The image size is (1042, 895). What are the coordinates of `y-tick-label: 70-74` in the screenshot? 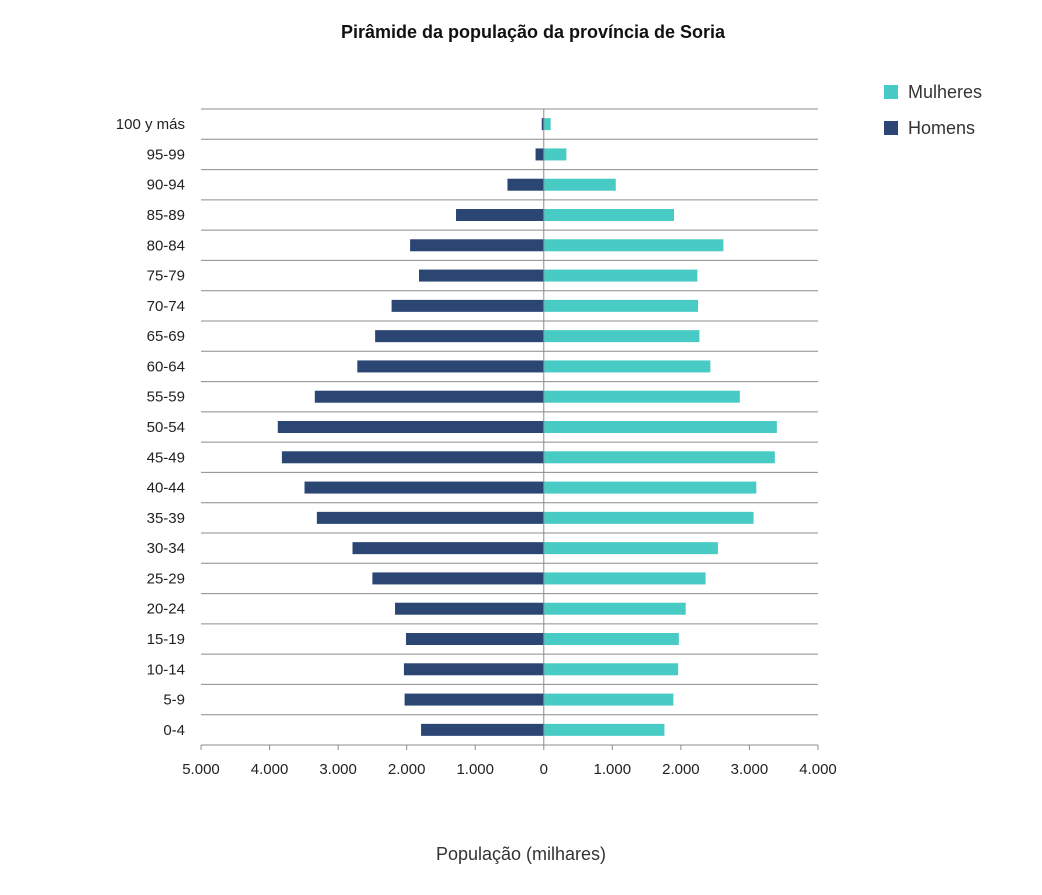 It's located at (166, 306).